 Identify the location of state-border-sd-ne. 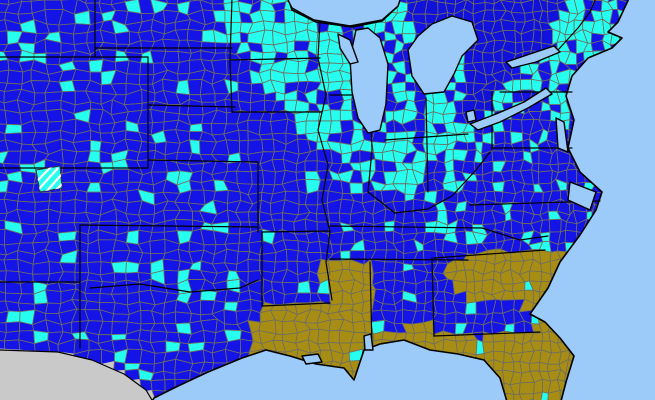
(191, 106).